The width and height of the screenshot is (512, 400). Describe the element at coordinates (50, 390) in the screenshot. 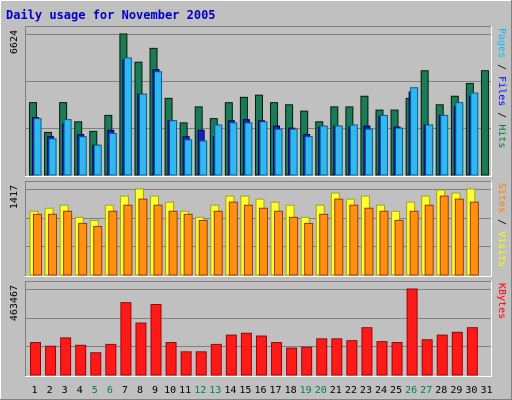

I see `x-tick-label: 2` at that location.